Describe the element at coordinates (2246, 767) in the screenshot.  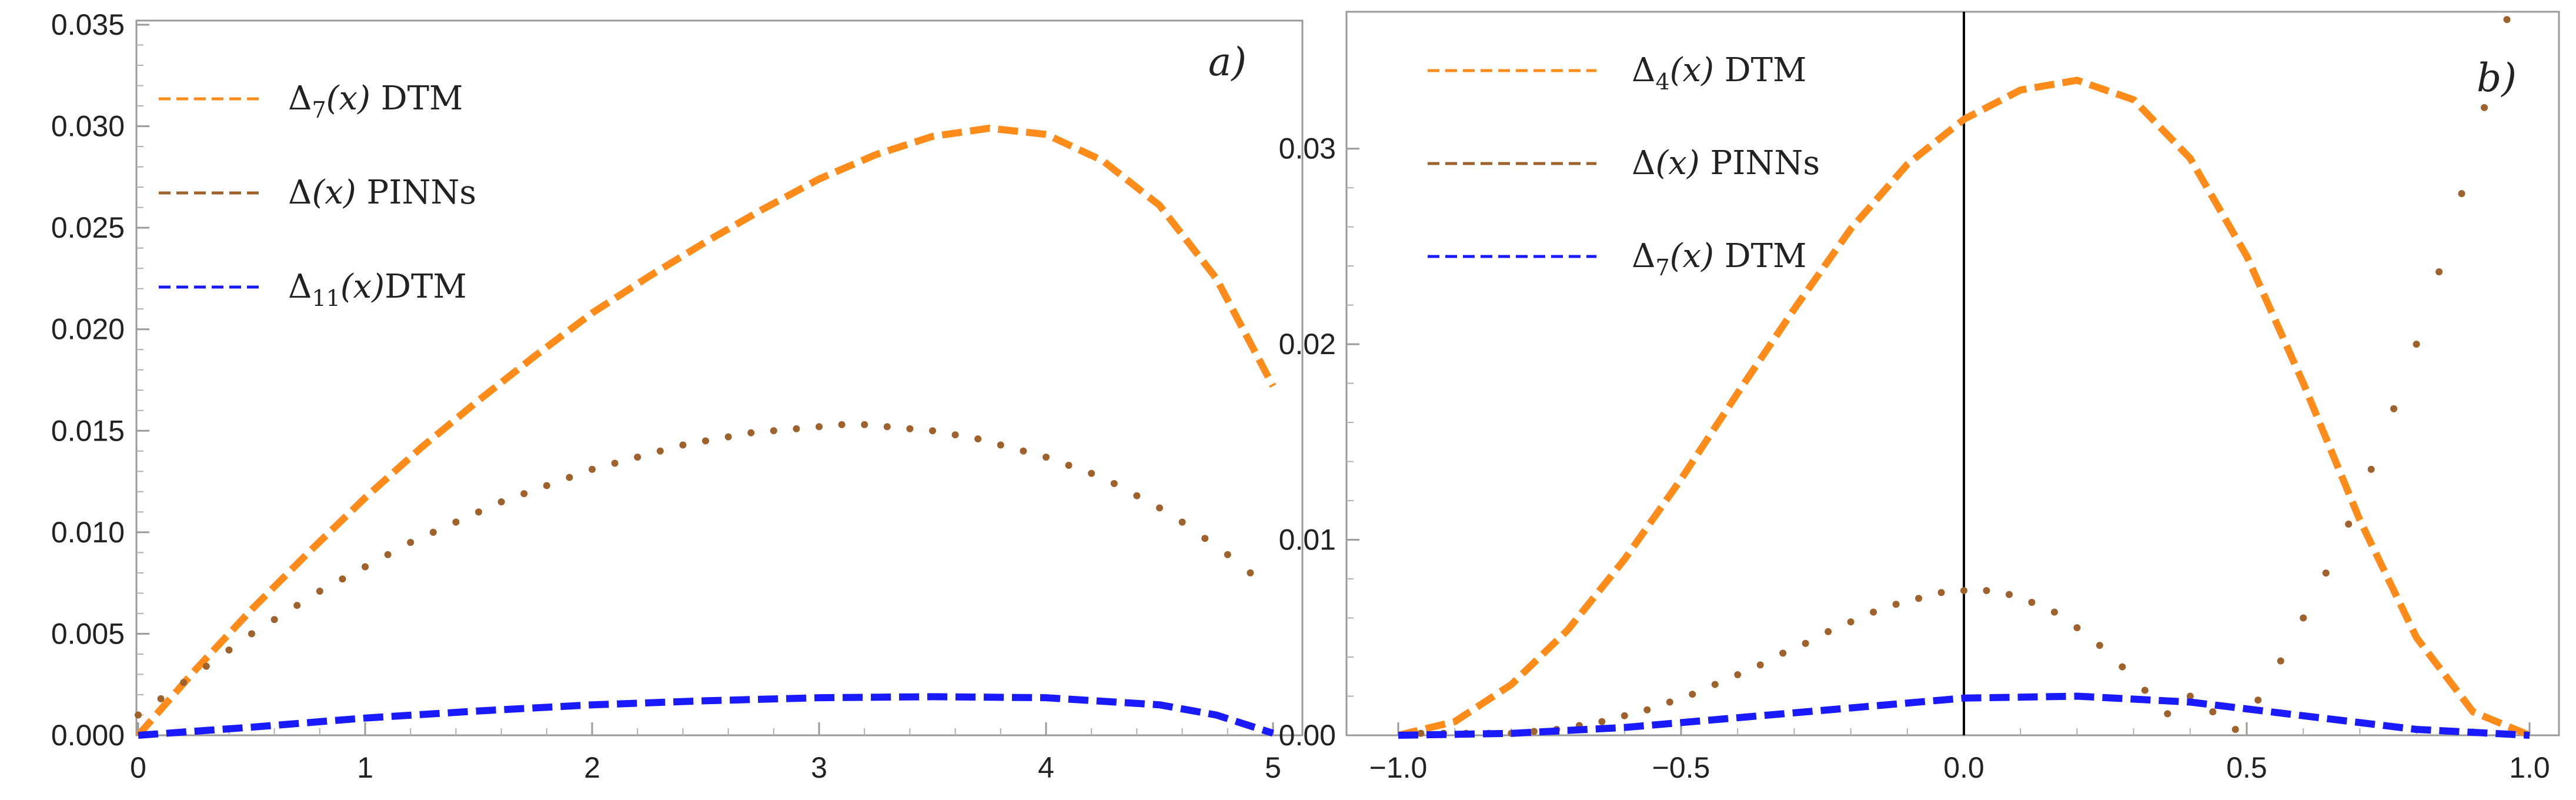
I see `x-tick-label: 0.5` at that location.